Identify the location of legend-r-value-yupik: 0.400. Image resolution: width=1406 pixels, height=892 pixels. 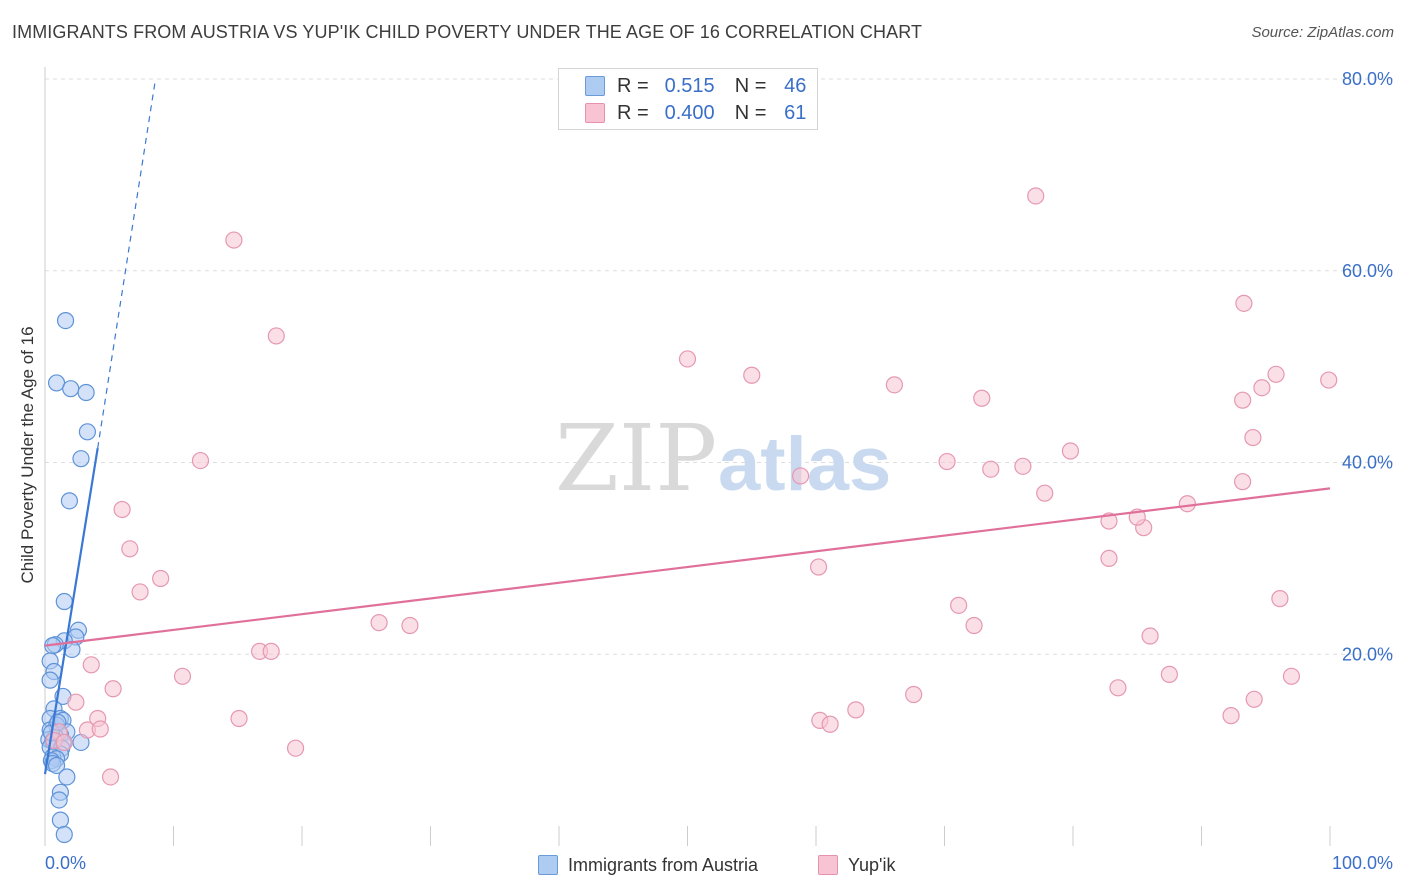
(689, 112).